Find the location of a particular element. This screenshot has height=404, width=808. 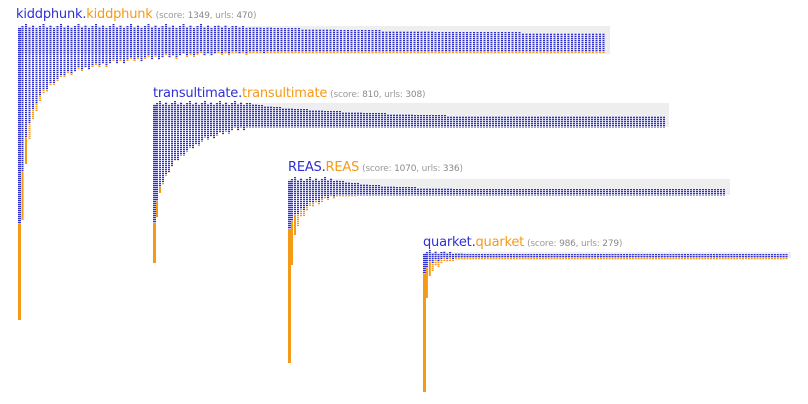

urls-value: 336 is located at coordinates (451, 169).